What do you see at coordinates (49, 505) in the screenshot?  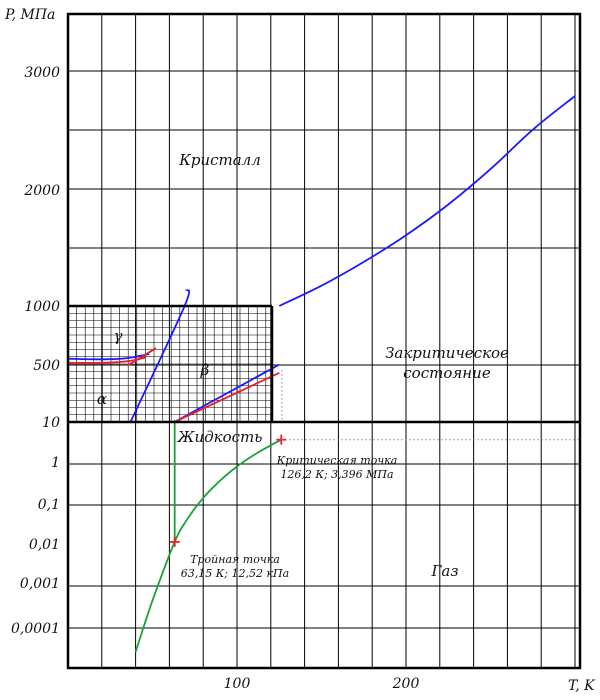 I see `y-tick-label: 0,1` at bounding box center [49, 505].